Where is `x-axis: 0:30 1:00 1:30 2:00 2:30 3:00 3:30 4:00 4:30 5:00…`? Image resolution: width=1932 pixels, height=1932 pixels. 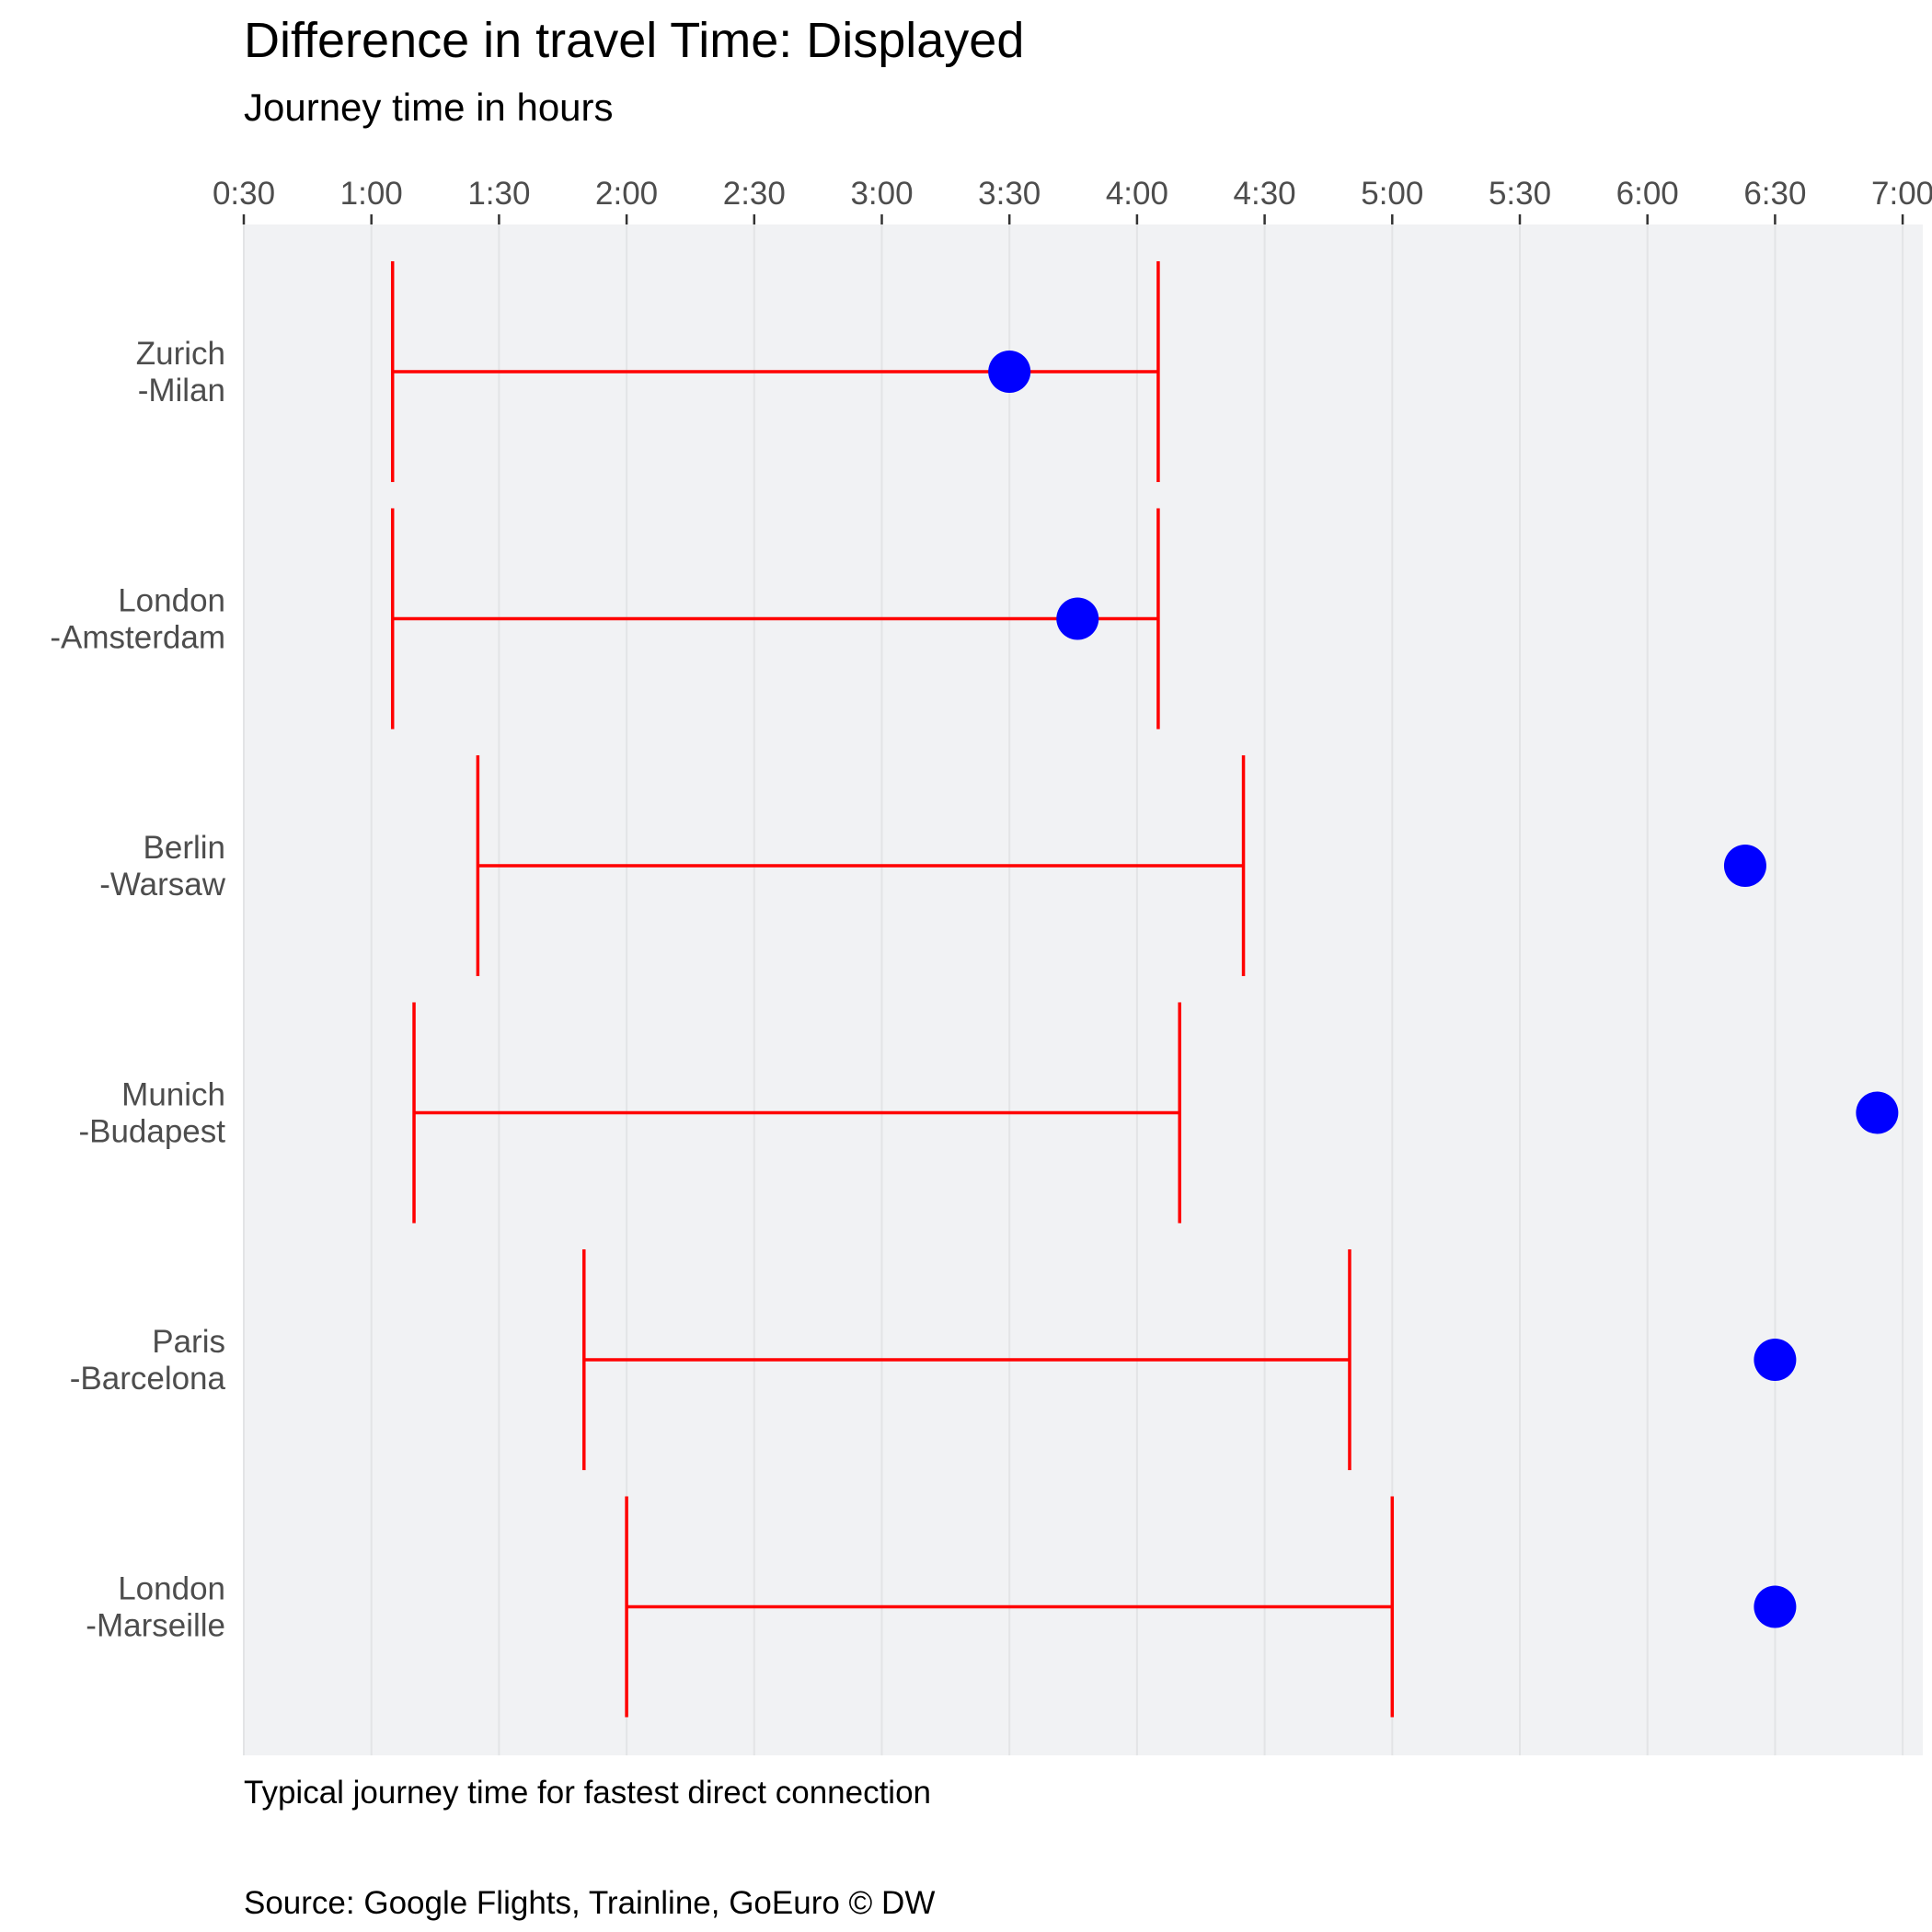
x-axis: 0:30 1:00 1:30 2:00 2:30 3:00 3:30 4:00 4:30 5:00… is located at coordinates (1072, 200).